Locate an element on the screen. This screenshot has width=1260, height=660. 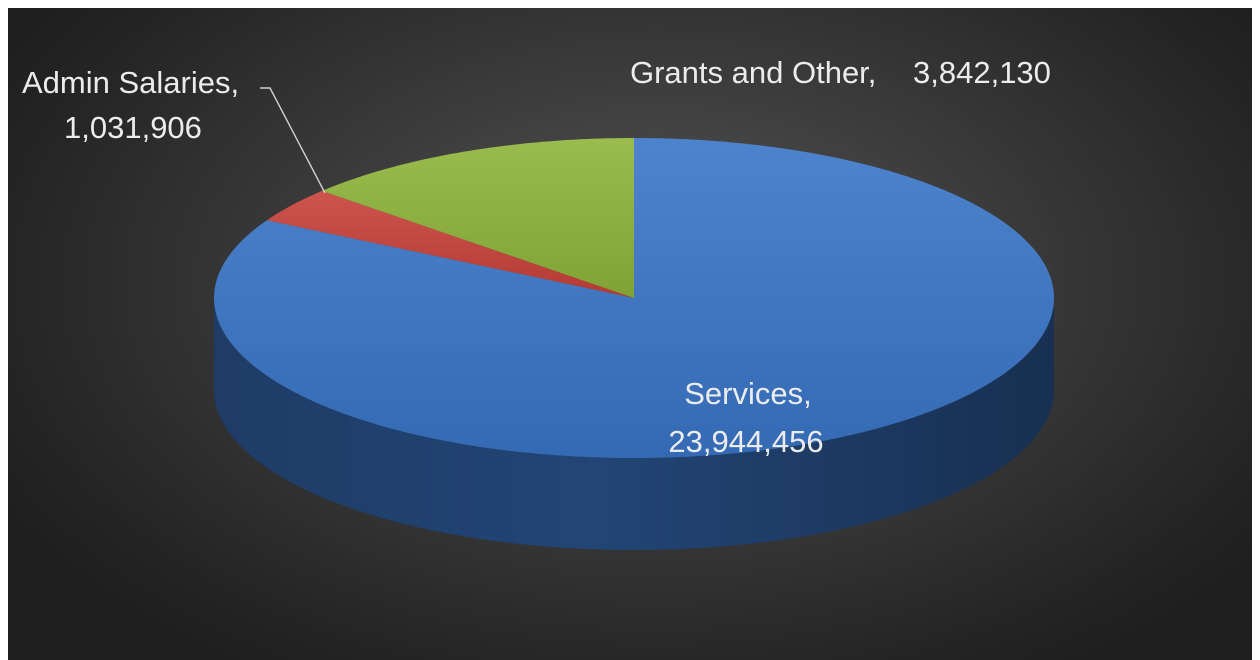
data-label-value-grants: 3,842,130 is located at coordinates (982, 72).